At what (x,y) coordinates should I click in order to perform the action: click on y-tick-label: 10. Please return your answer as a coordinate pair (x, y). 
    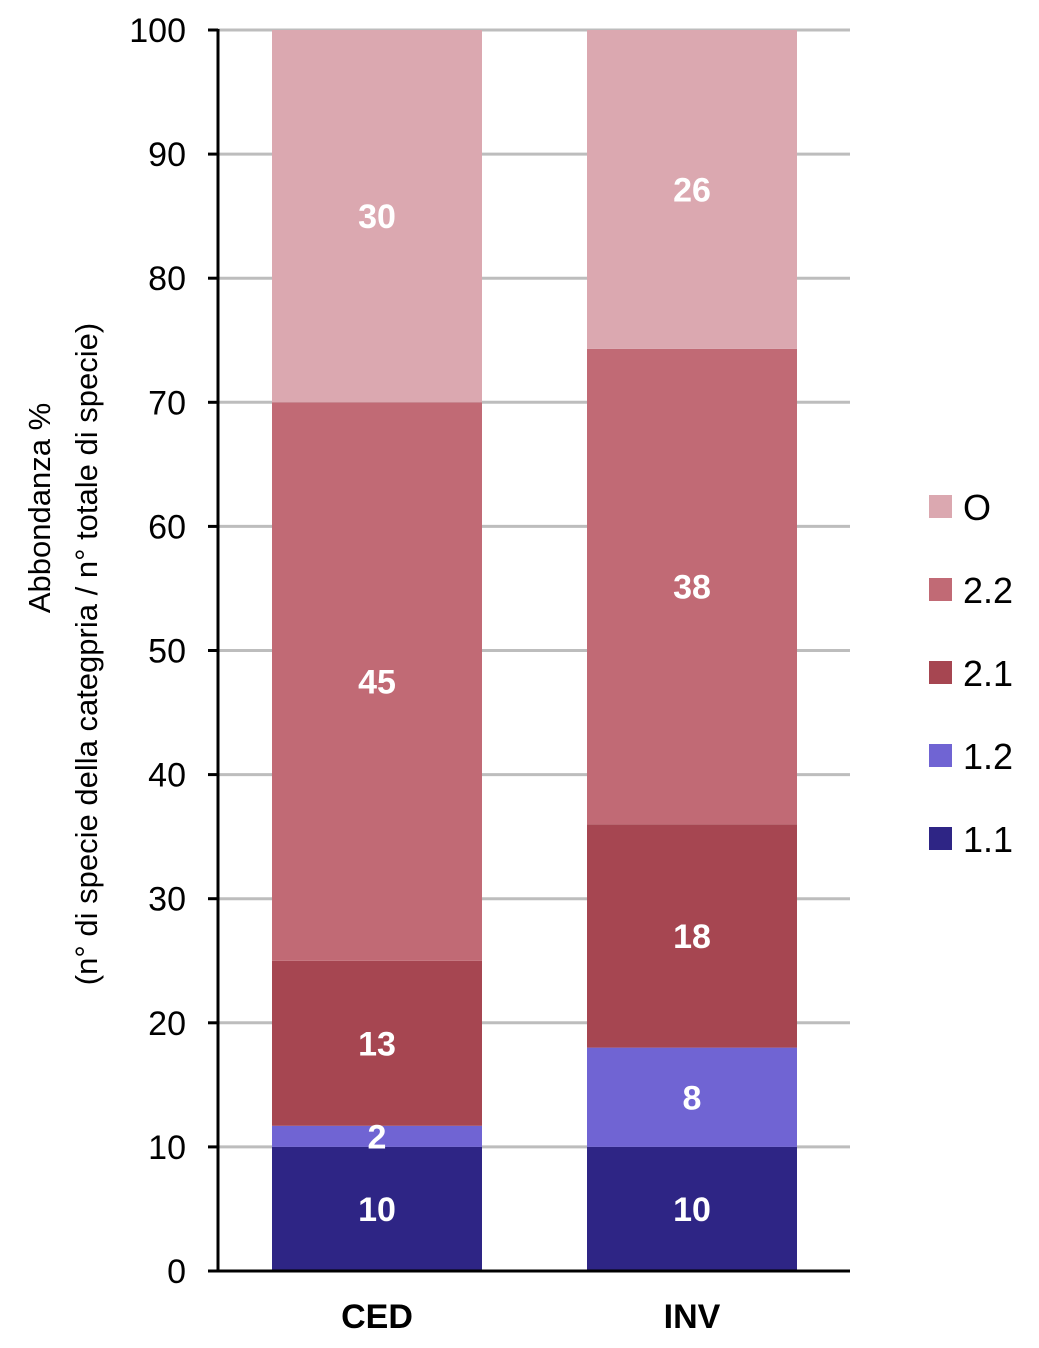
    Looking at the image, I should click on (167, 1148).